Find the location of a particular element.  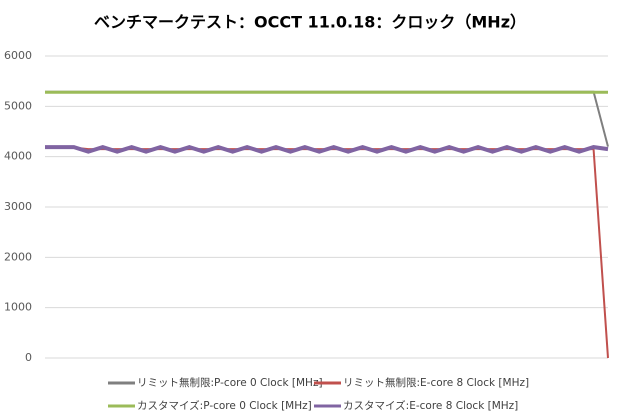

legend-item: リミット無制限:P-core 0 Clock [MHz] is located at coordinates (215, 382).